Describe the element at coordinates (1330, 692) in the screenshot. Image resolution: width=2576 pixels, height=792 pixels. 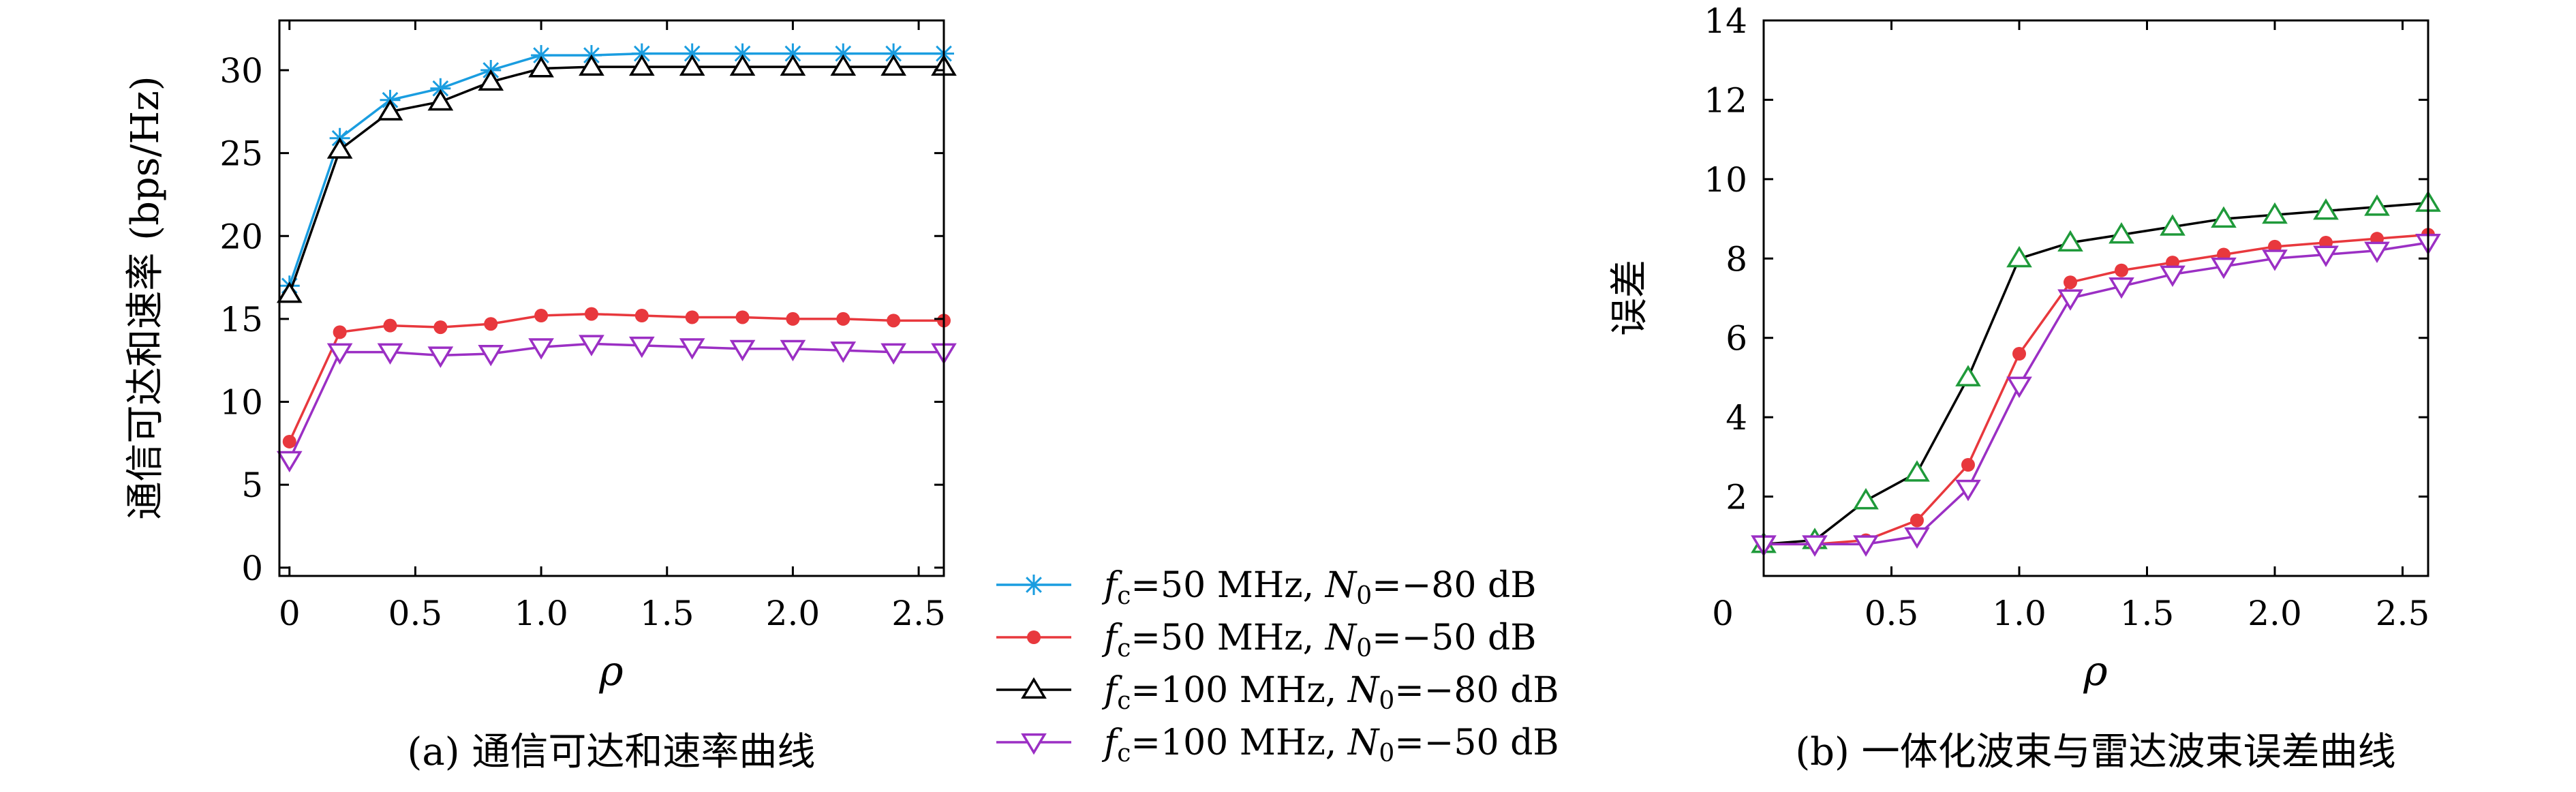
I see `legend-label: fc=100 MHz, N0=−80 dB` at that location.